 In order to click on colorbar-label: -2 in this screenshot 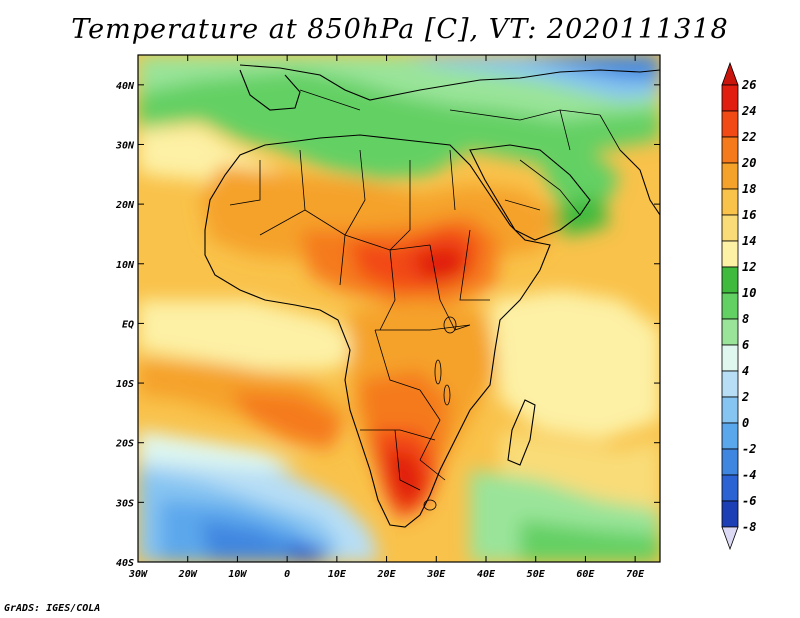, I will do `click(749, 449)`.